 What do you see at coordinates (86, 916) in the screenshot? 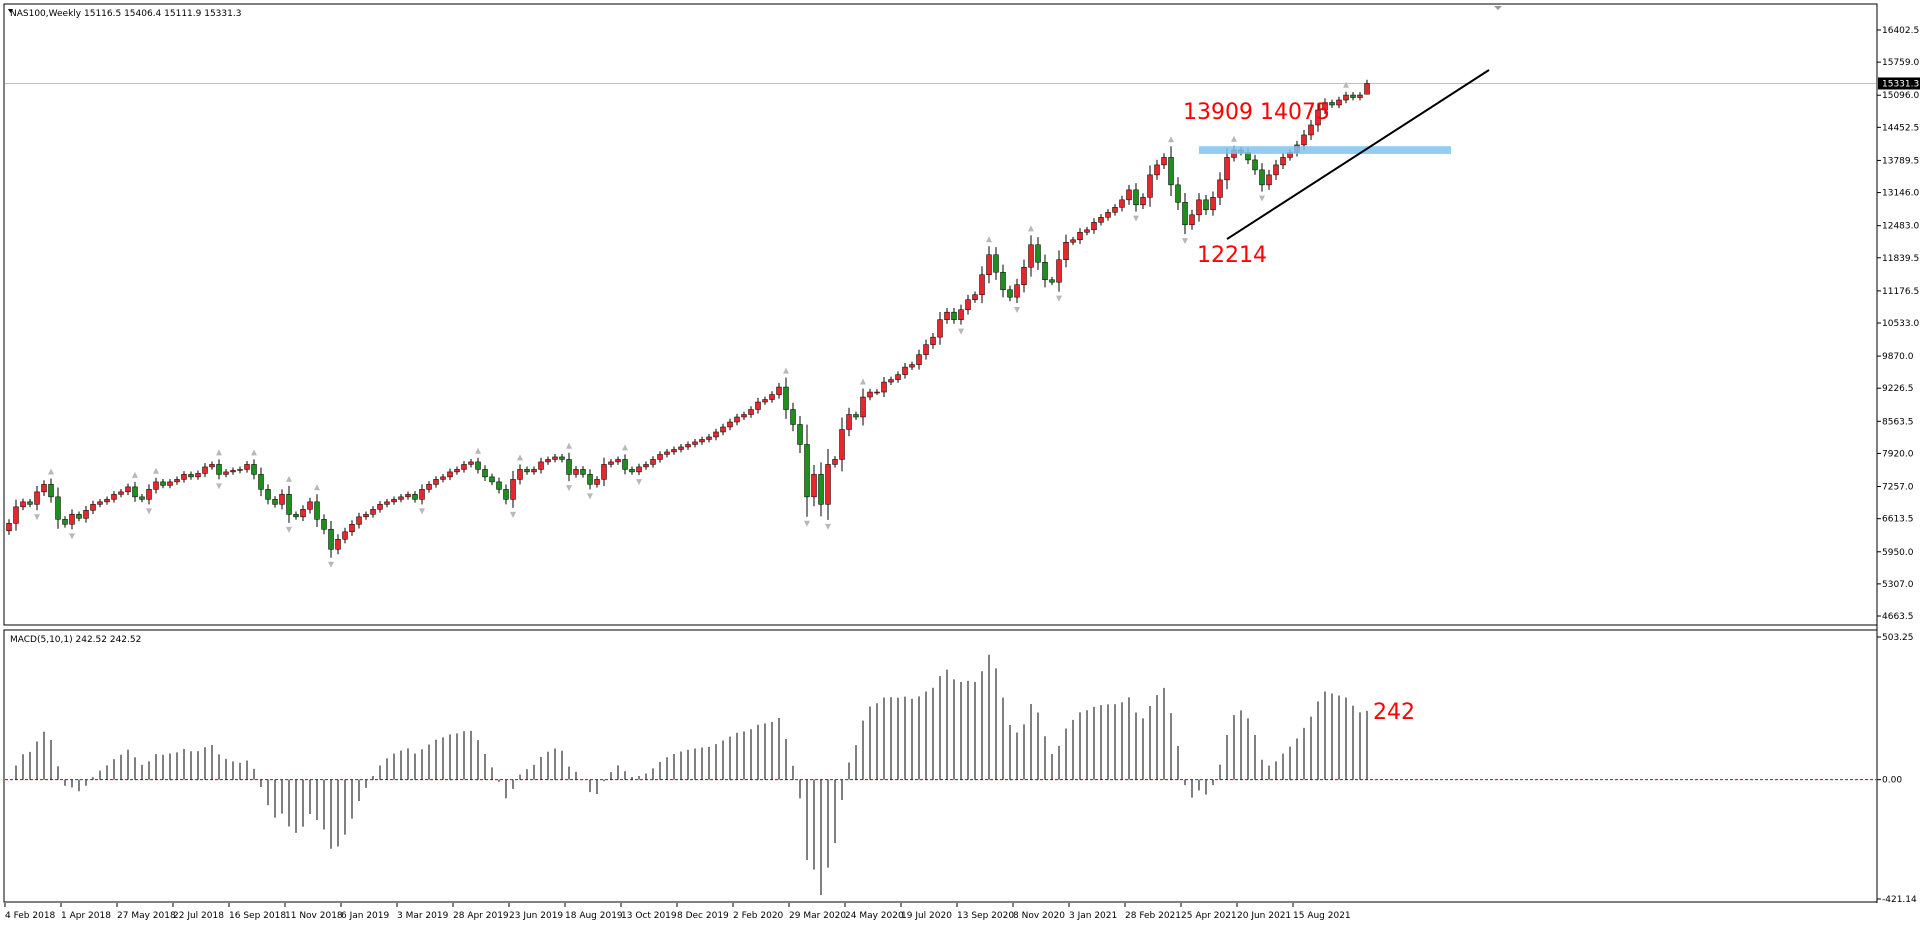
I see `time-tick-label: 1 Apr 2018` at bounding box center [86, 916].